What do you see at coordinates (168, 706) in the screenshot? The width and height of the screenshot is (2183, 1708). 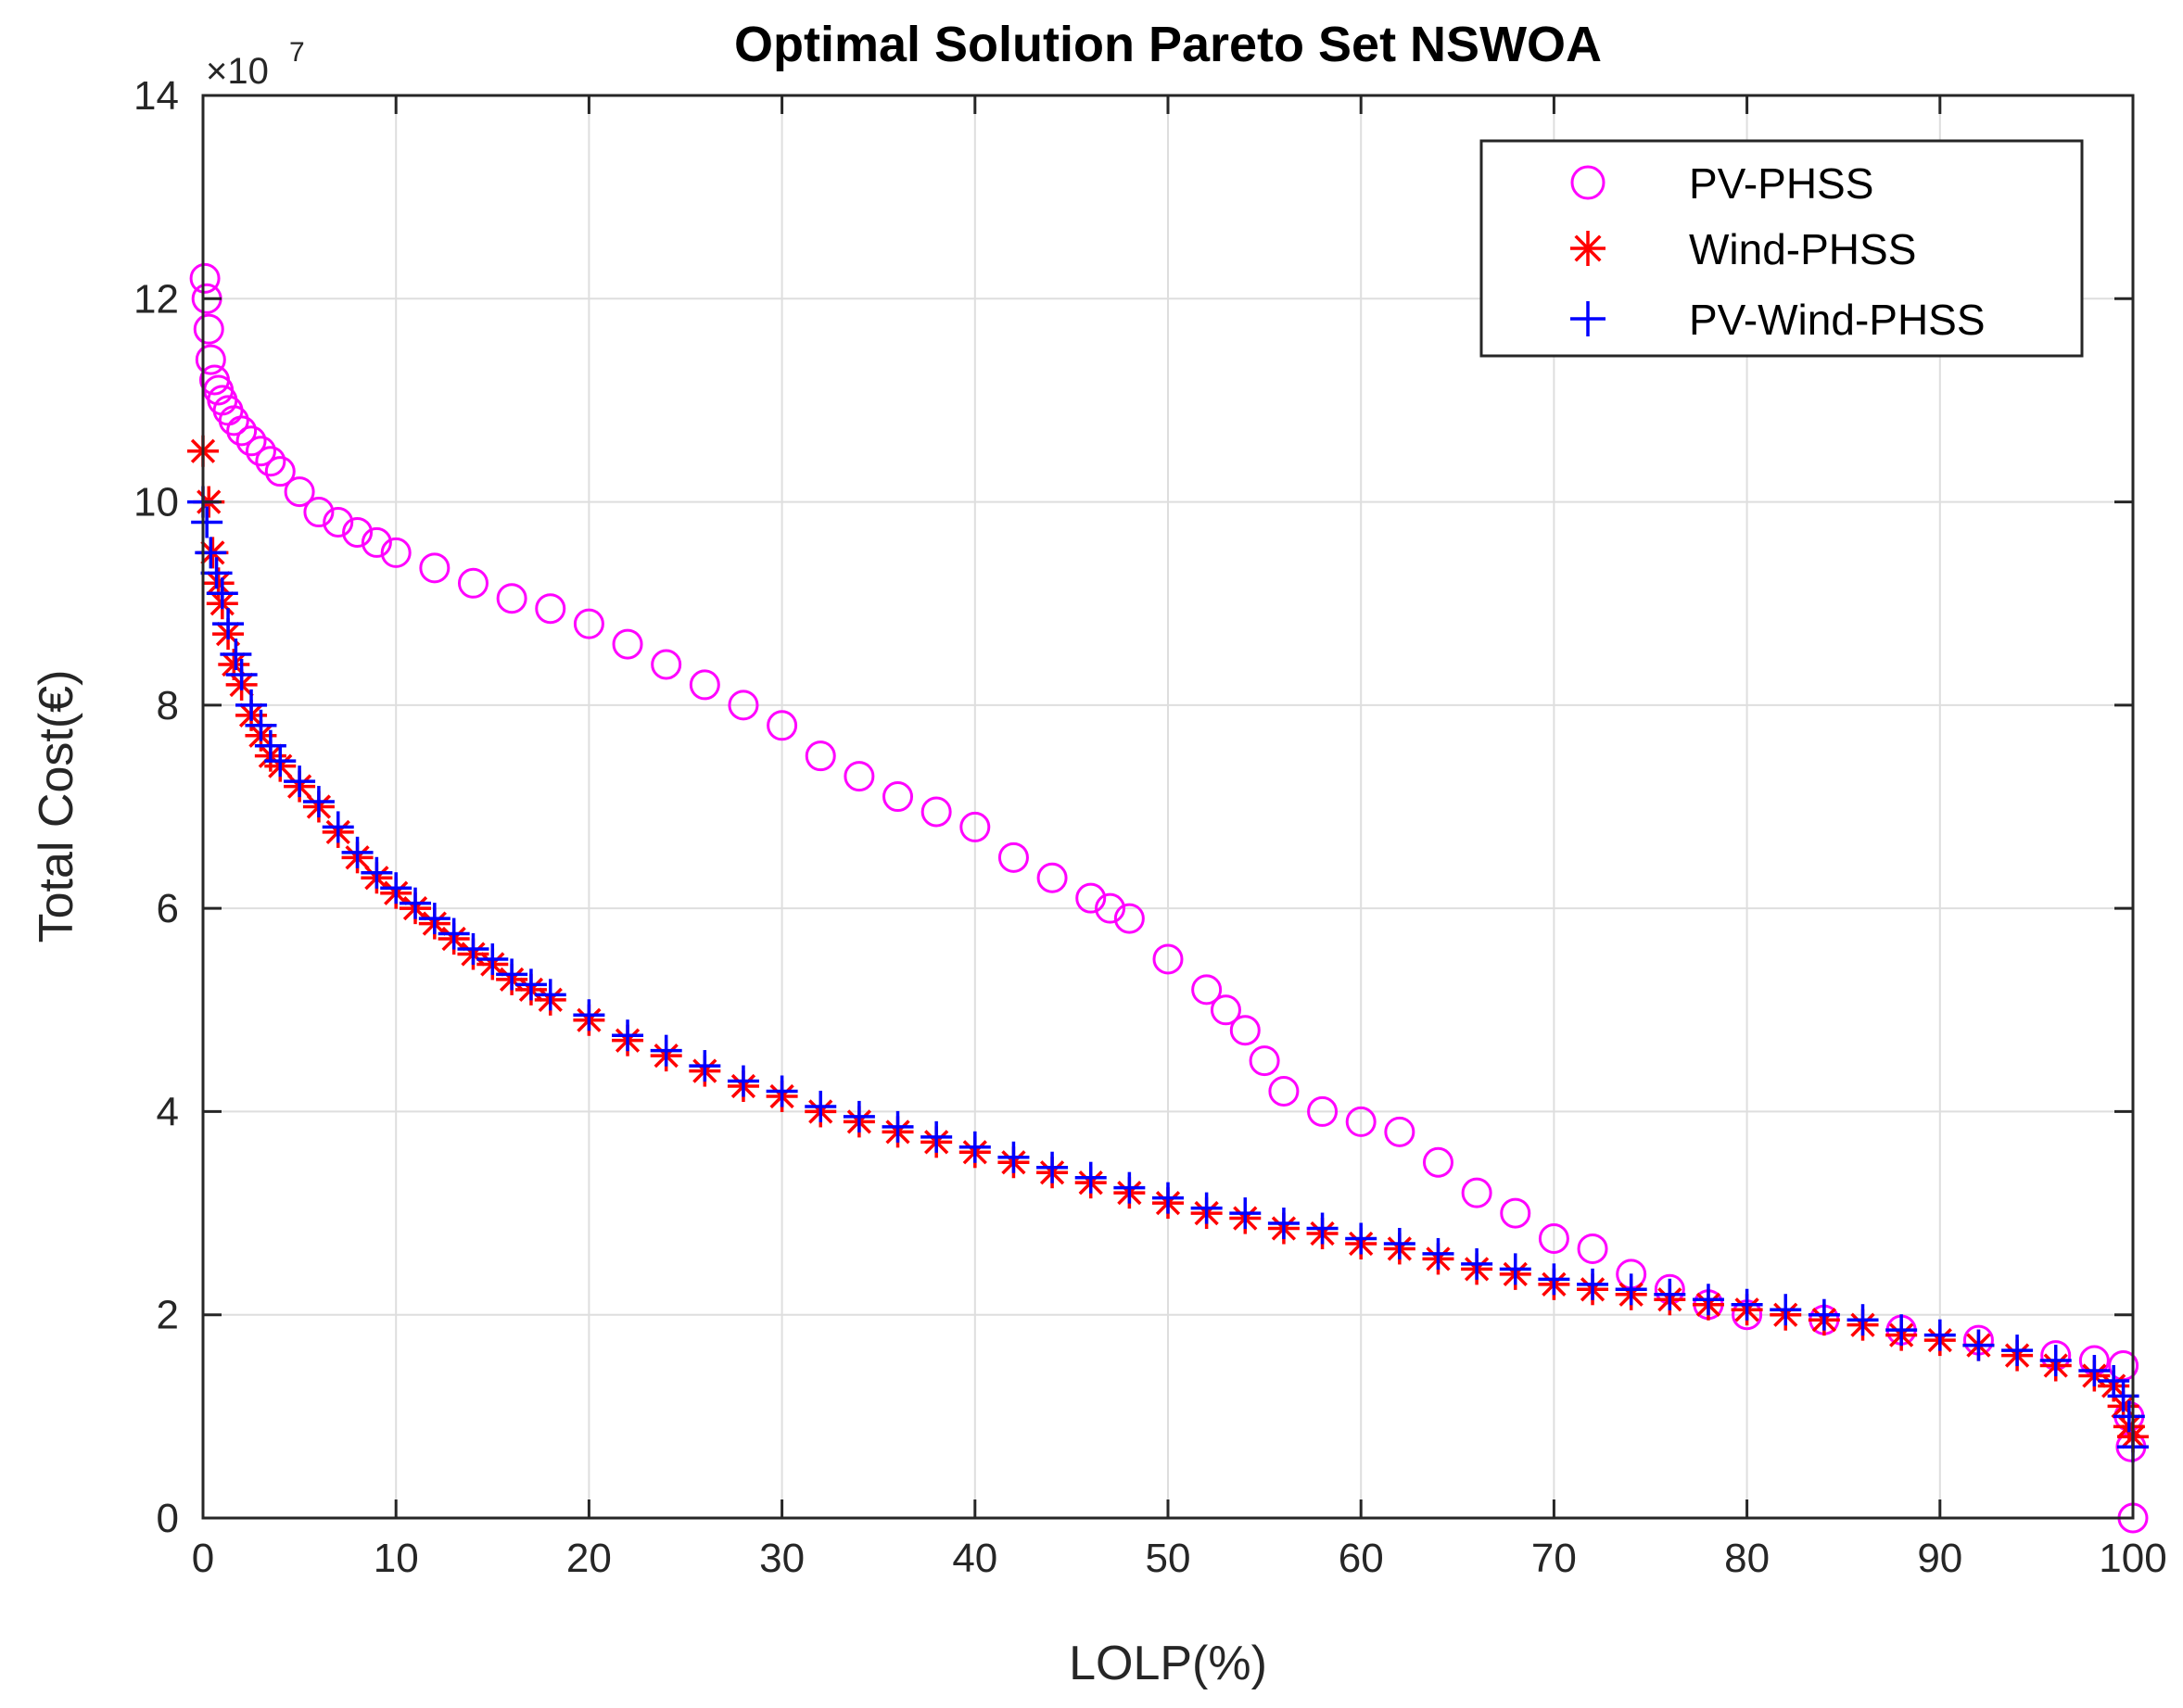 I see `y-tick-label: 8` at bounding box center [168, 706].